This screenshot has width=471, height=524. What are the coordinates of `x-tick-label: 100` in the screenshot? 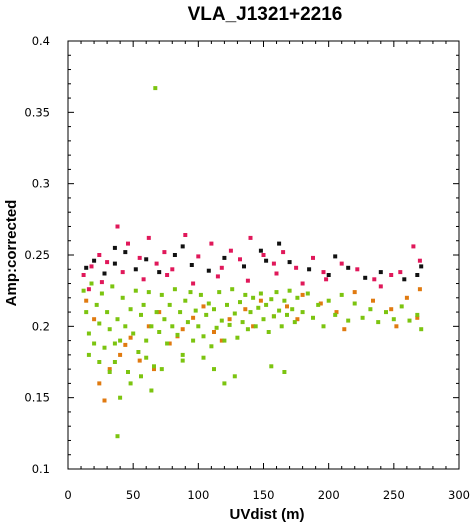 It's located at (198, 495).